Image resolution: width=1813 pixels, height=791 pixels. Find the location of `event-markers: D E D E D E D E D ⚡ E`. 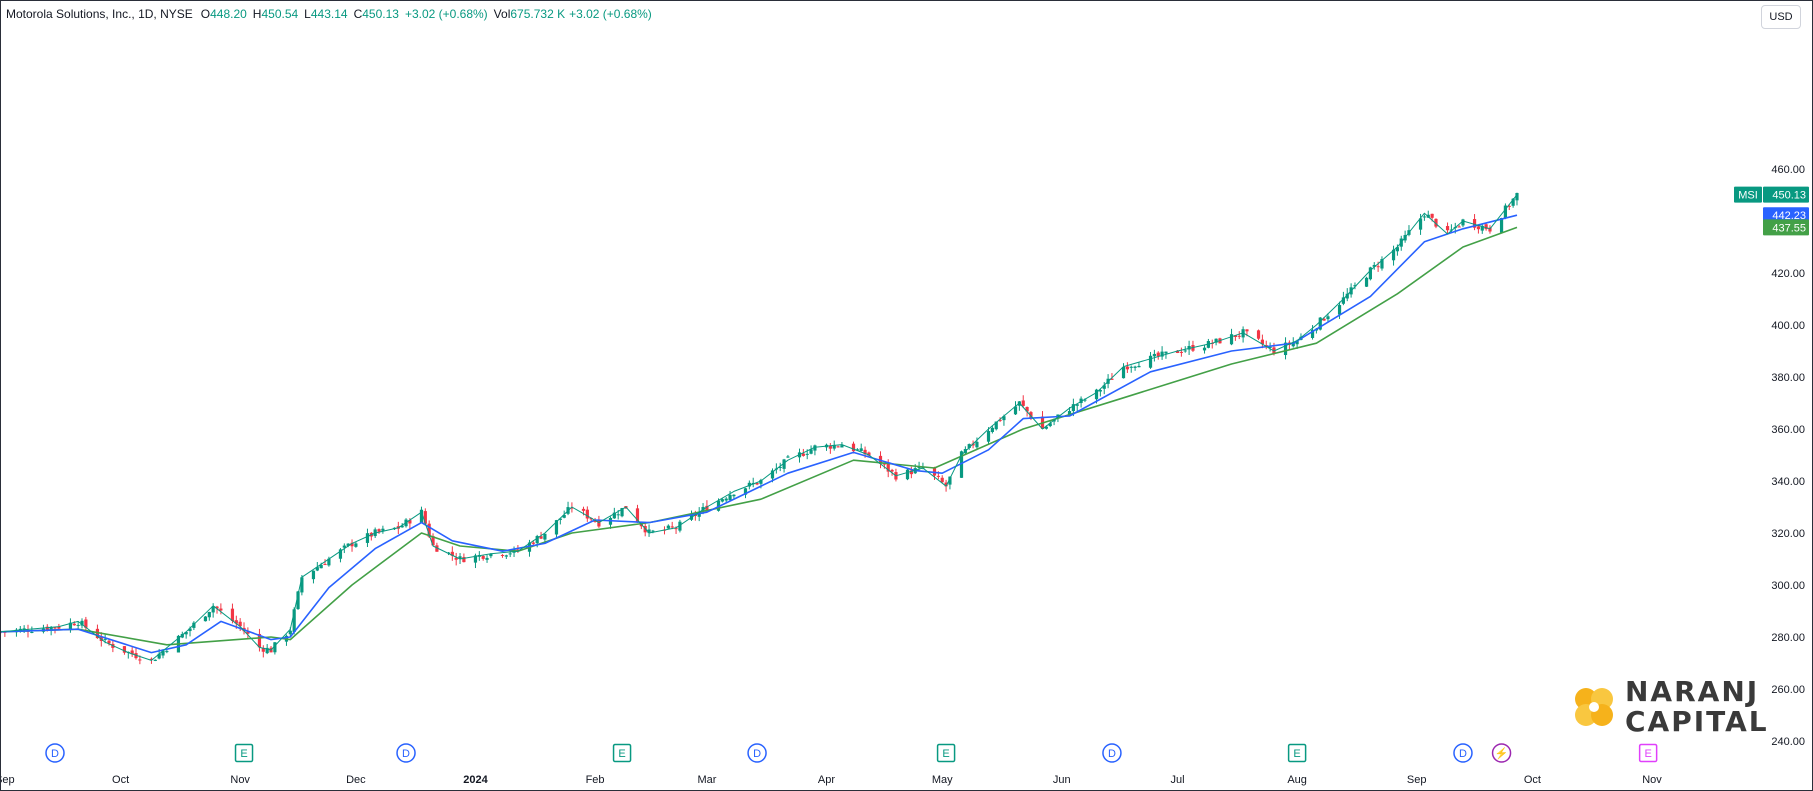

event-markers: D E D E D E D E D ⚡ E is located at coordinates (851, 753).